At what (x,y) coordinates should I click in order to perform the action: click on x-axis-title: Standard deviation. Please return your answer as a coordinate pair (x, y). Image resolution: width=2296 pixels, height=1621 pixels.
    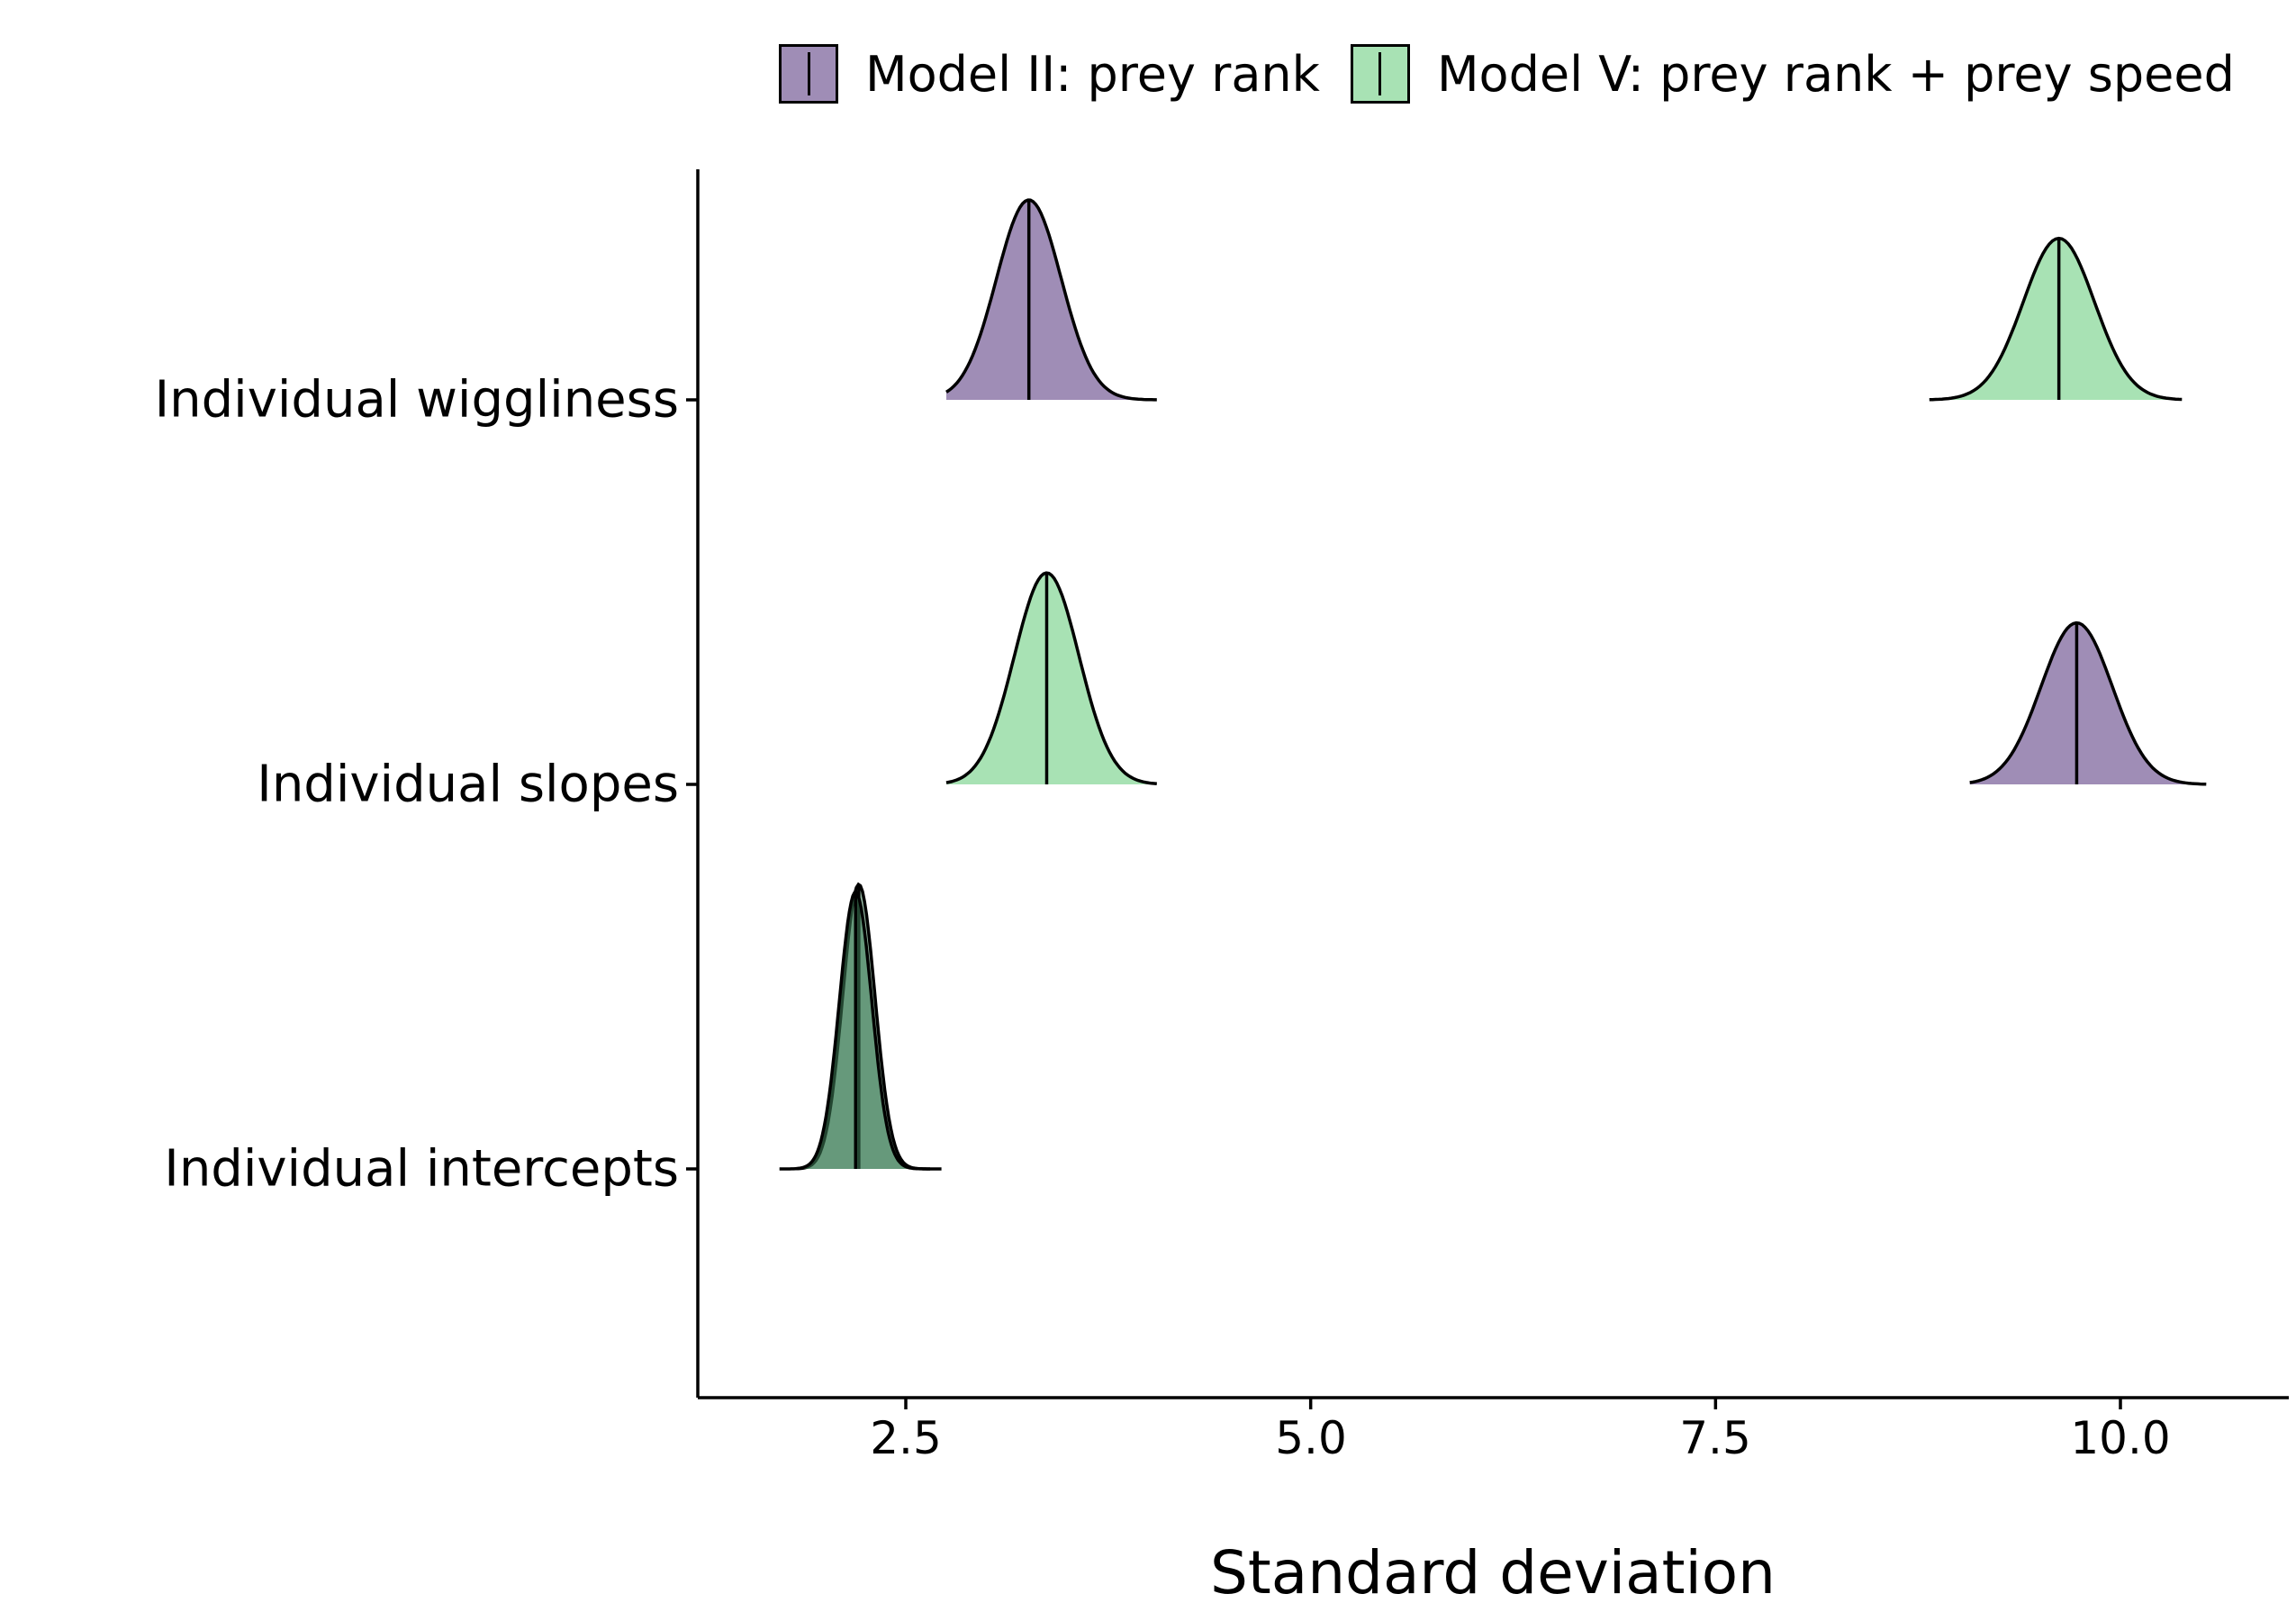
    Looking at the image, I should click on (1493, 1573).